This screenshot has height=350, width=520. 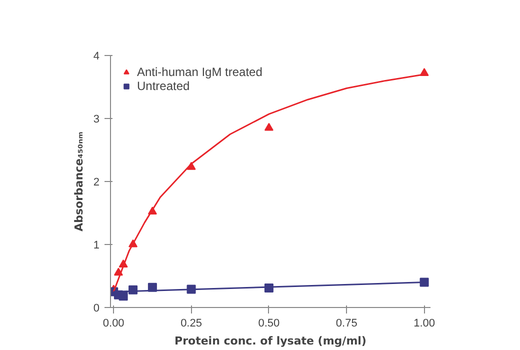 What do you see at coordinates (191, 324) in the screenshot?
I see `x-tick-label: 0.25` at bounding box center [191, 324].